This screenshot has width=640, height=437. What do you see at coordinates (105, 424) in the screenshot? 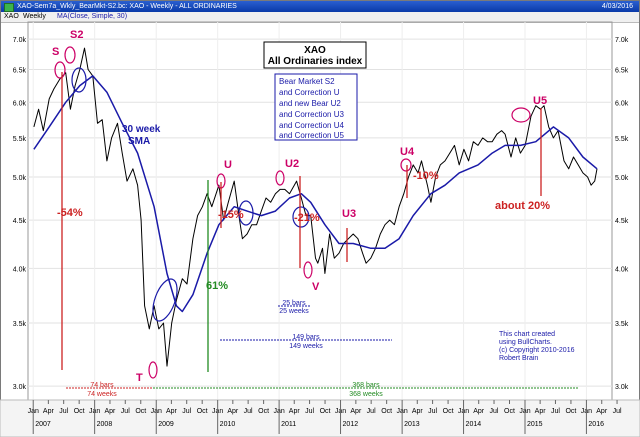
I see `x-year-label: 2008` at bounding box center [105, 424].